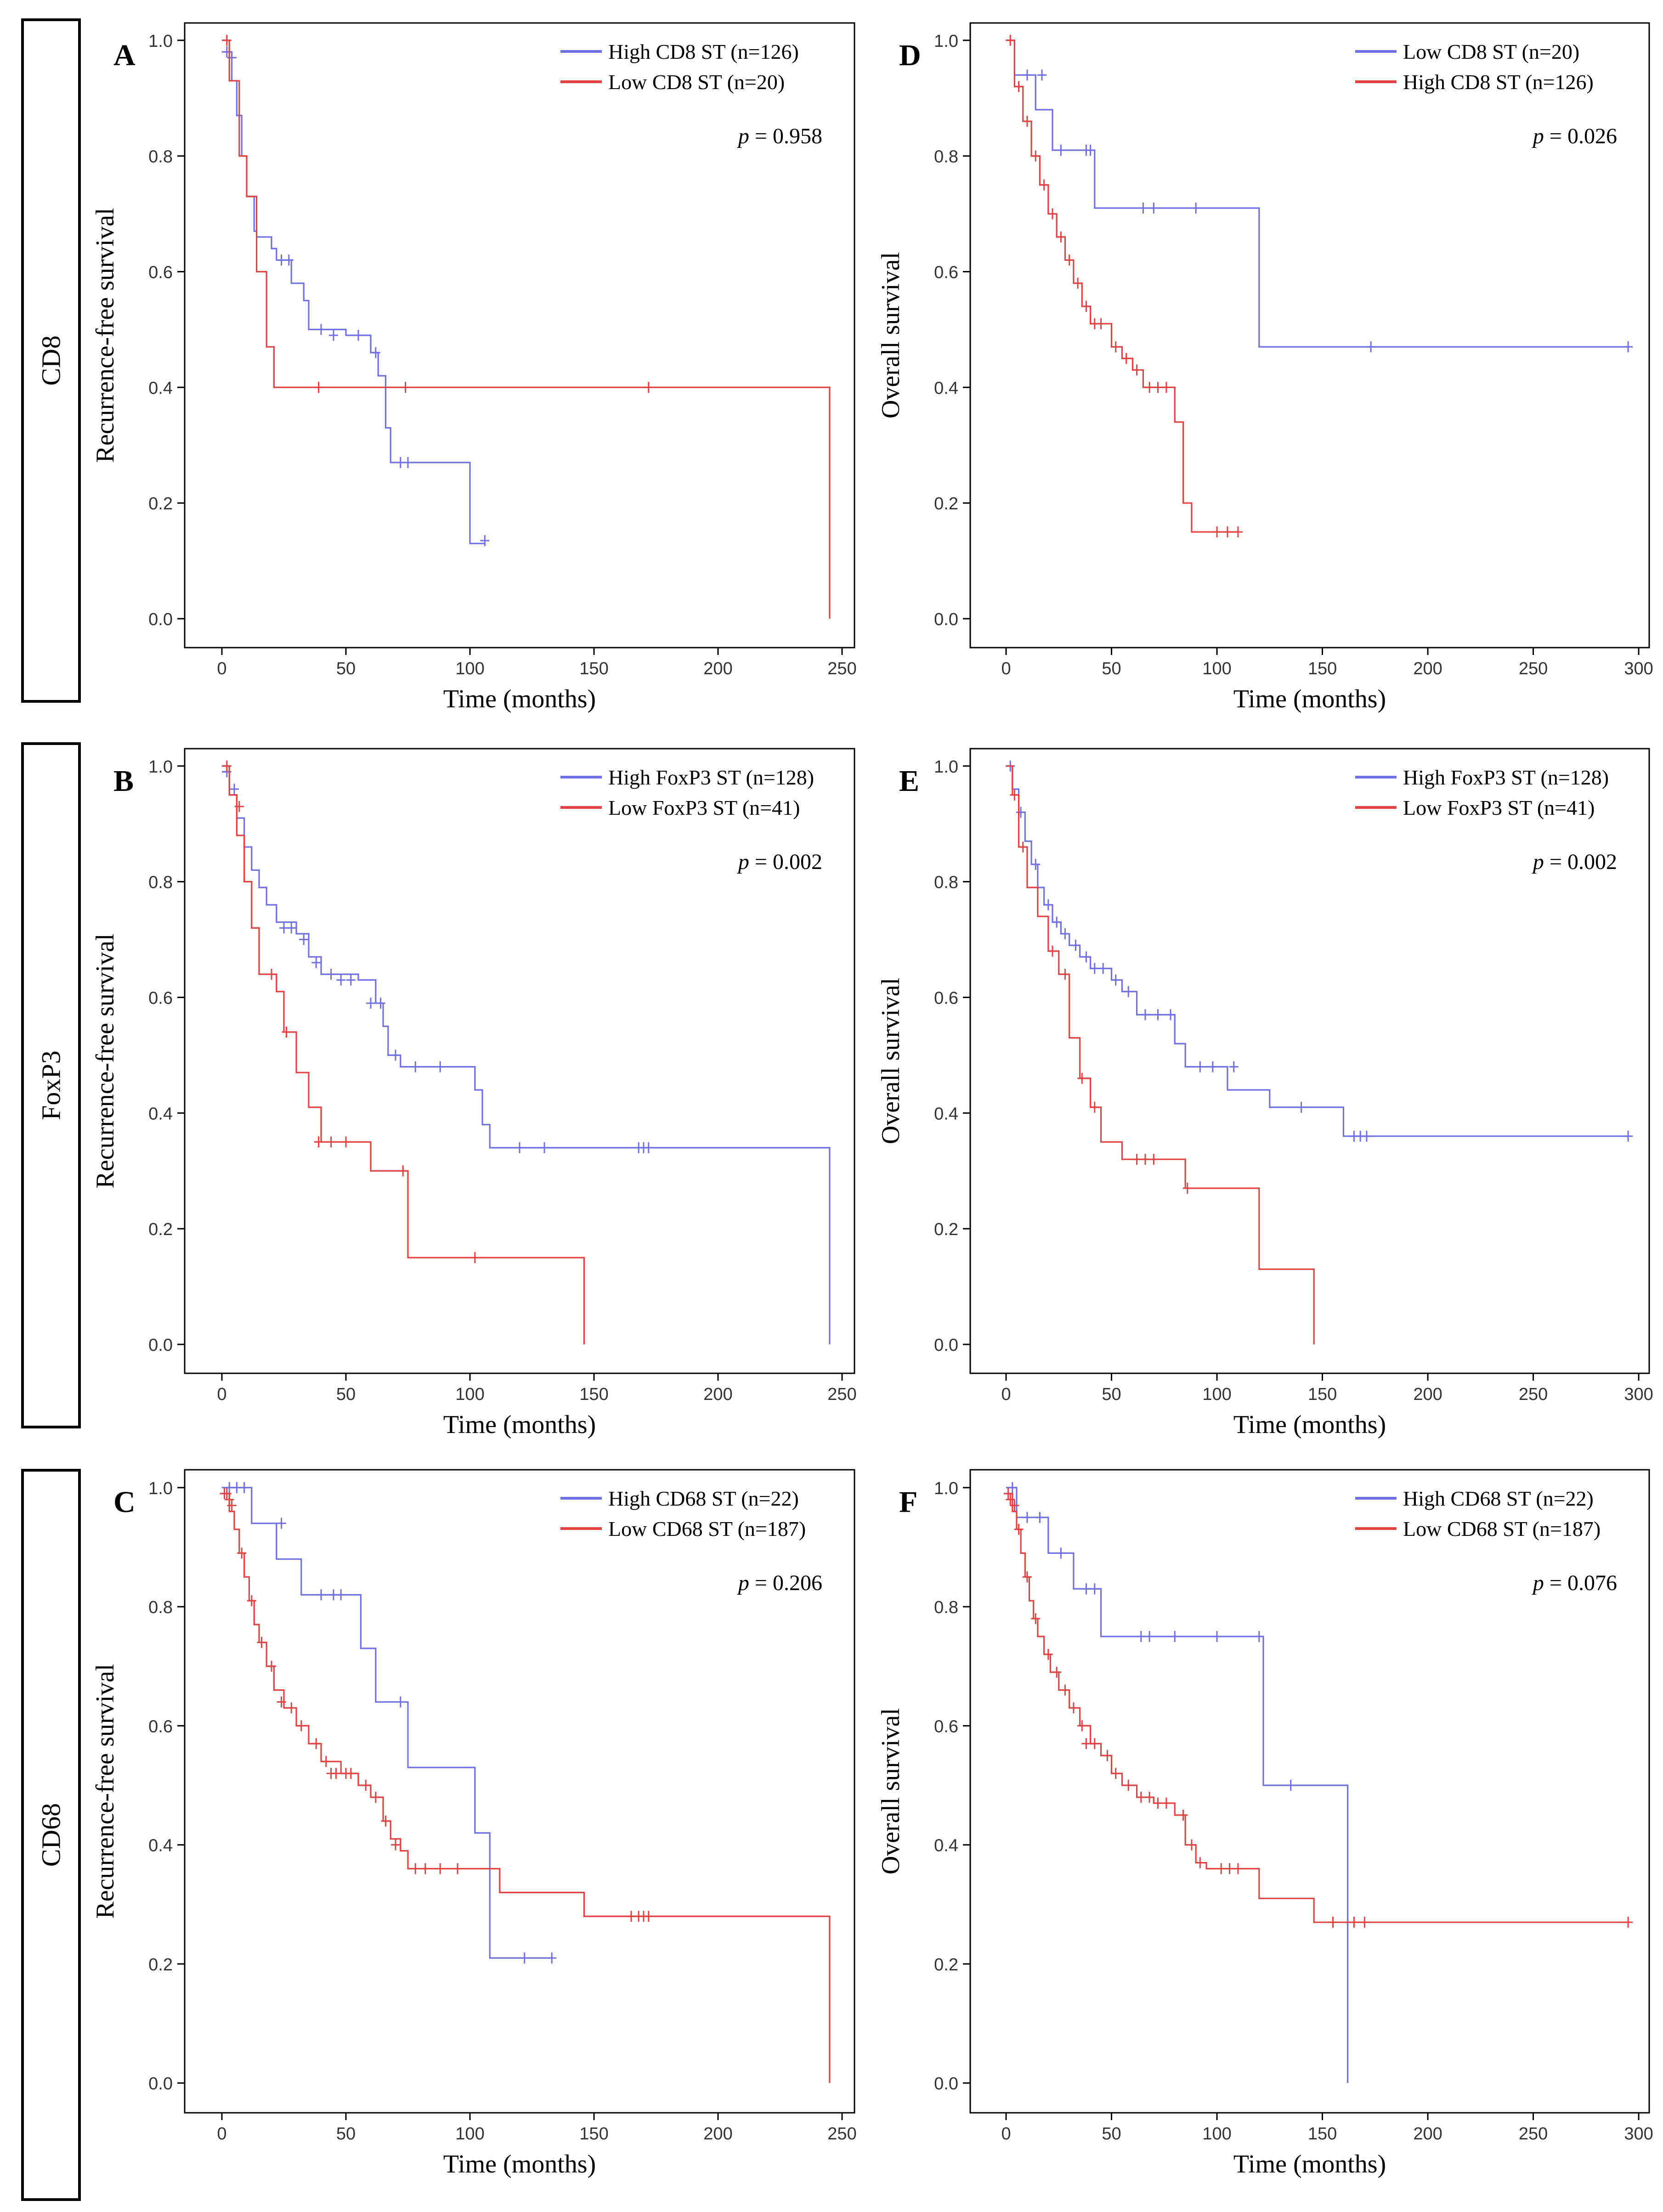 The height and width of the screenshot is (2212, 1663). Describe the element at coordinates (946, 2084) in the screenshot. I see `chart-f-ytick-label: 0.0` at that location.